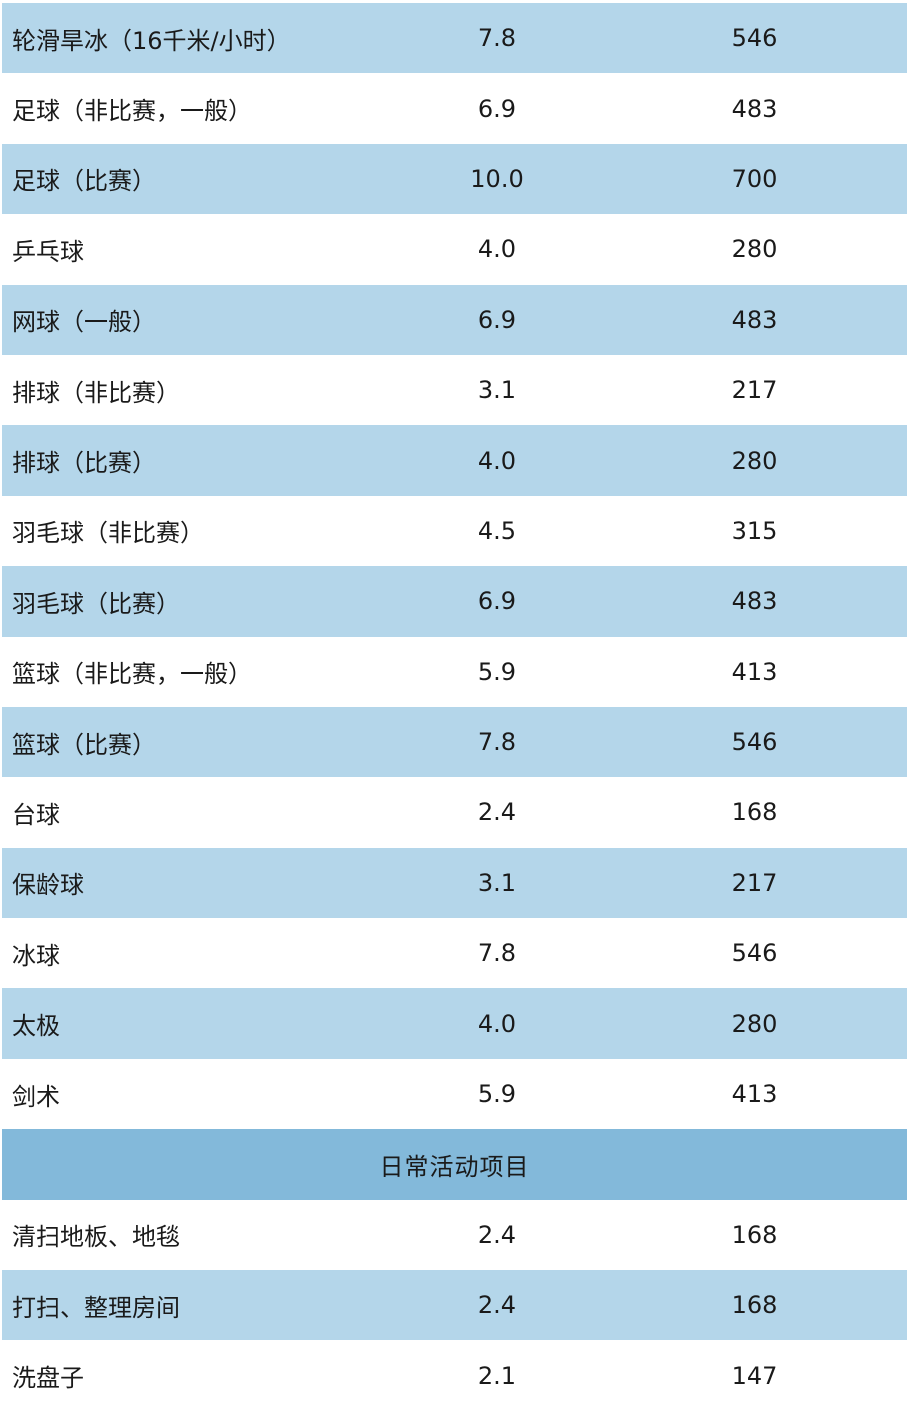 The height and width of the screenshot is (1411, 910). I want to click on activity-name-cell: 保龄球, so click(48, 885).